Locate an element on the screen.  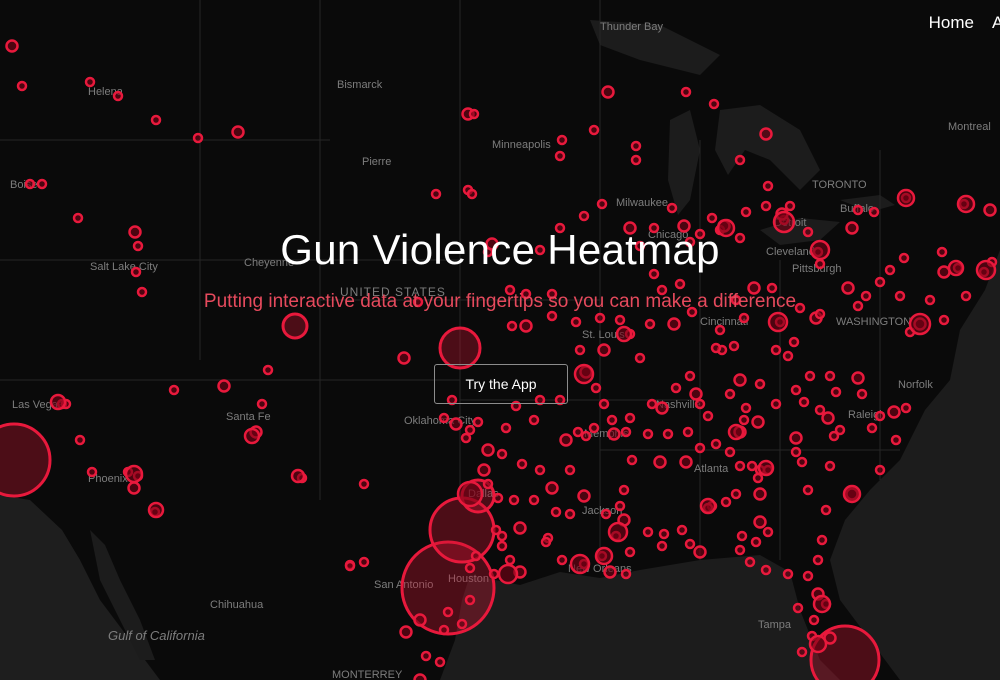
nav-home-link: Home is located at coordinates (951, 22).